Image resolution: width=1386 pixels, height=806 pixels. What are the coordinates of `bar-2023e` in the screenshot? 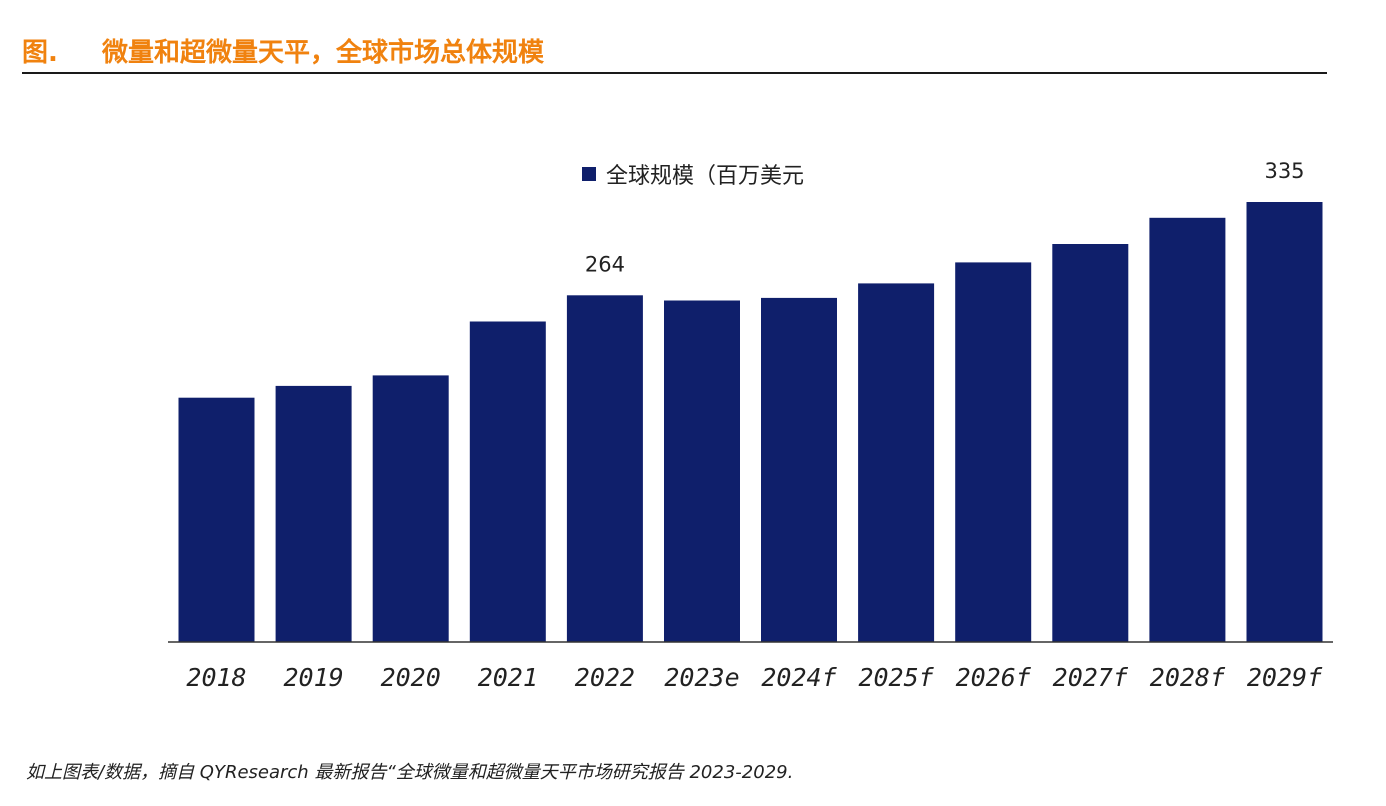 It's located at (702, 471).